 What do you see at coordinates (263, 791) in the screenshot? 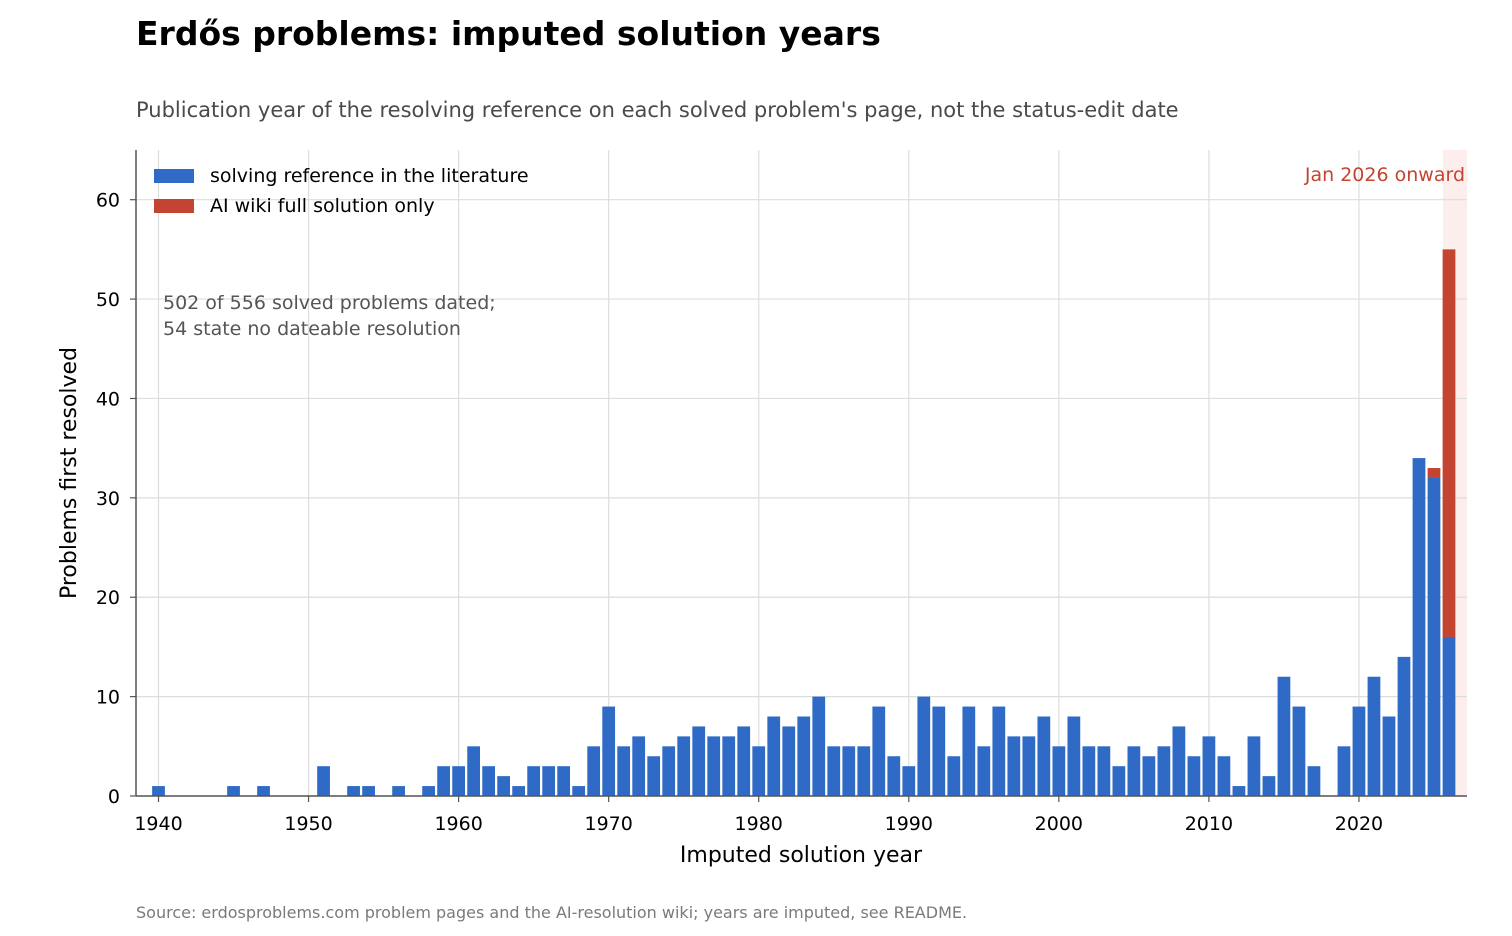
I see `bar-literature-1947` at bounding box center [263, 791].